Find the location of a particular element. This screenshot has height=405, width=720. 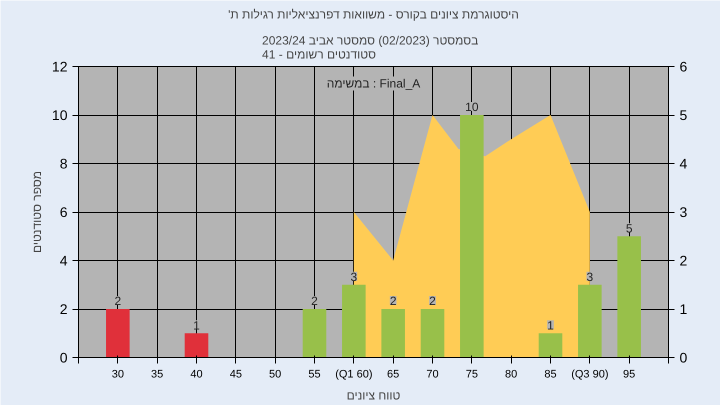

x-axis-title: טווח ציונים is located at coordinates (373, 395).